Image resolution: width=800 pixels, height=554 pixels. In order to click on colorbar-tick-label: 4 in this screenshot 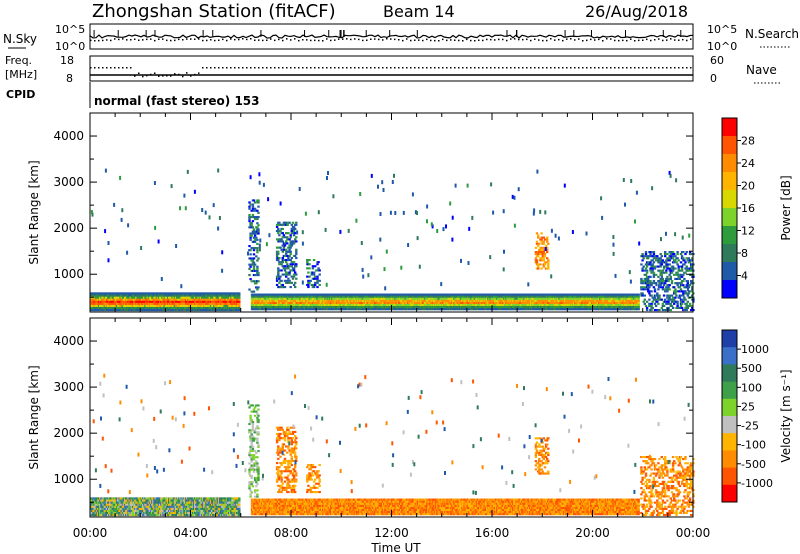, I will do `click(744, 276)`.